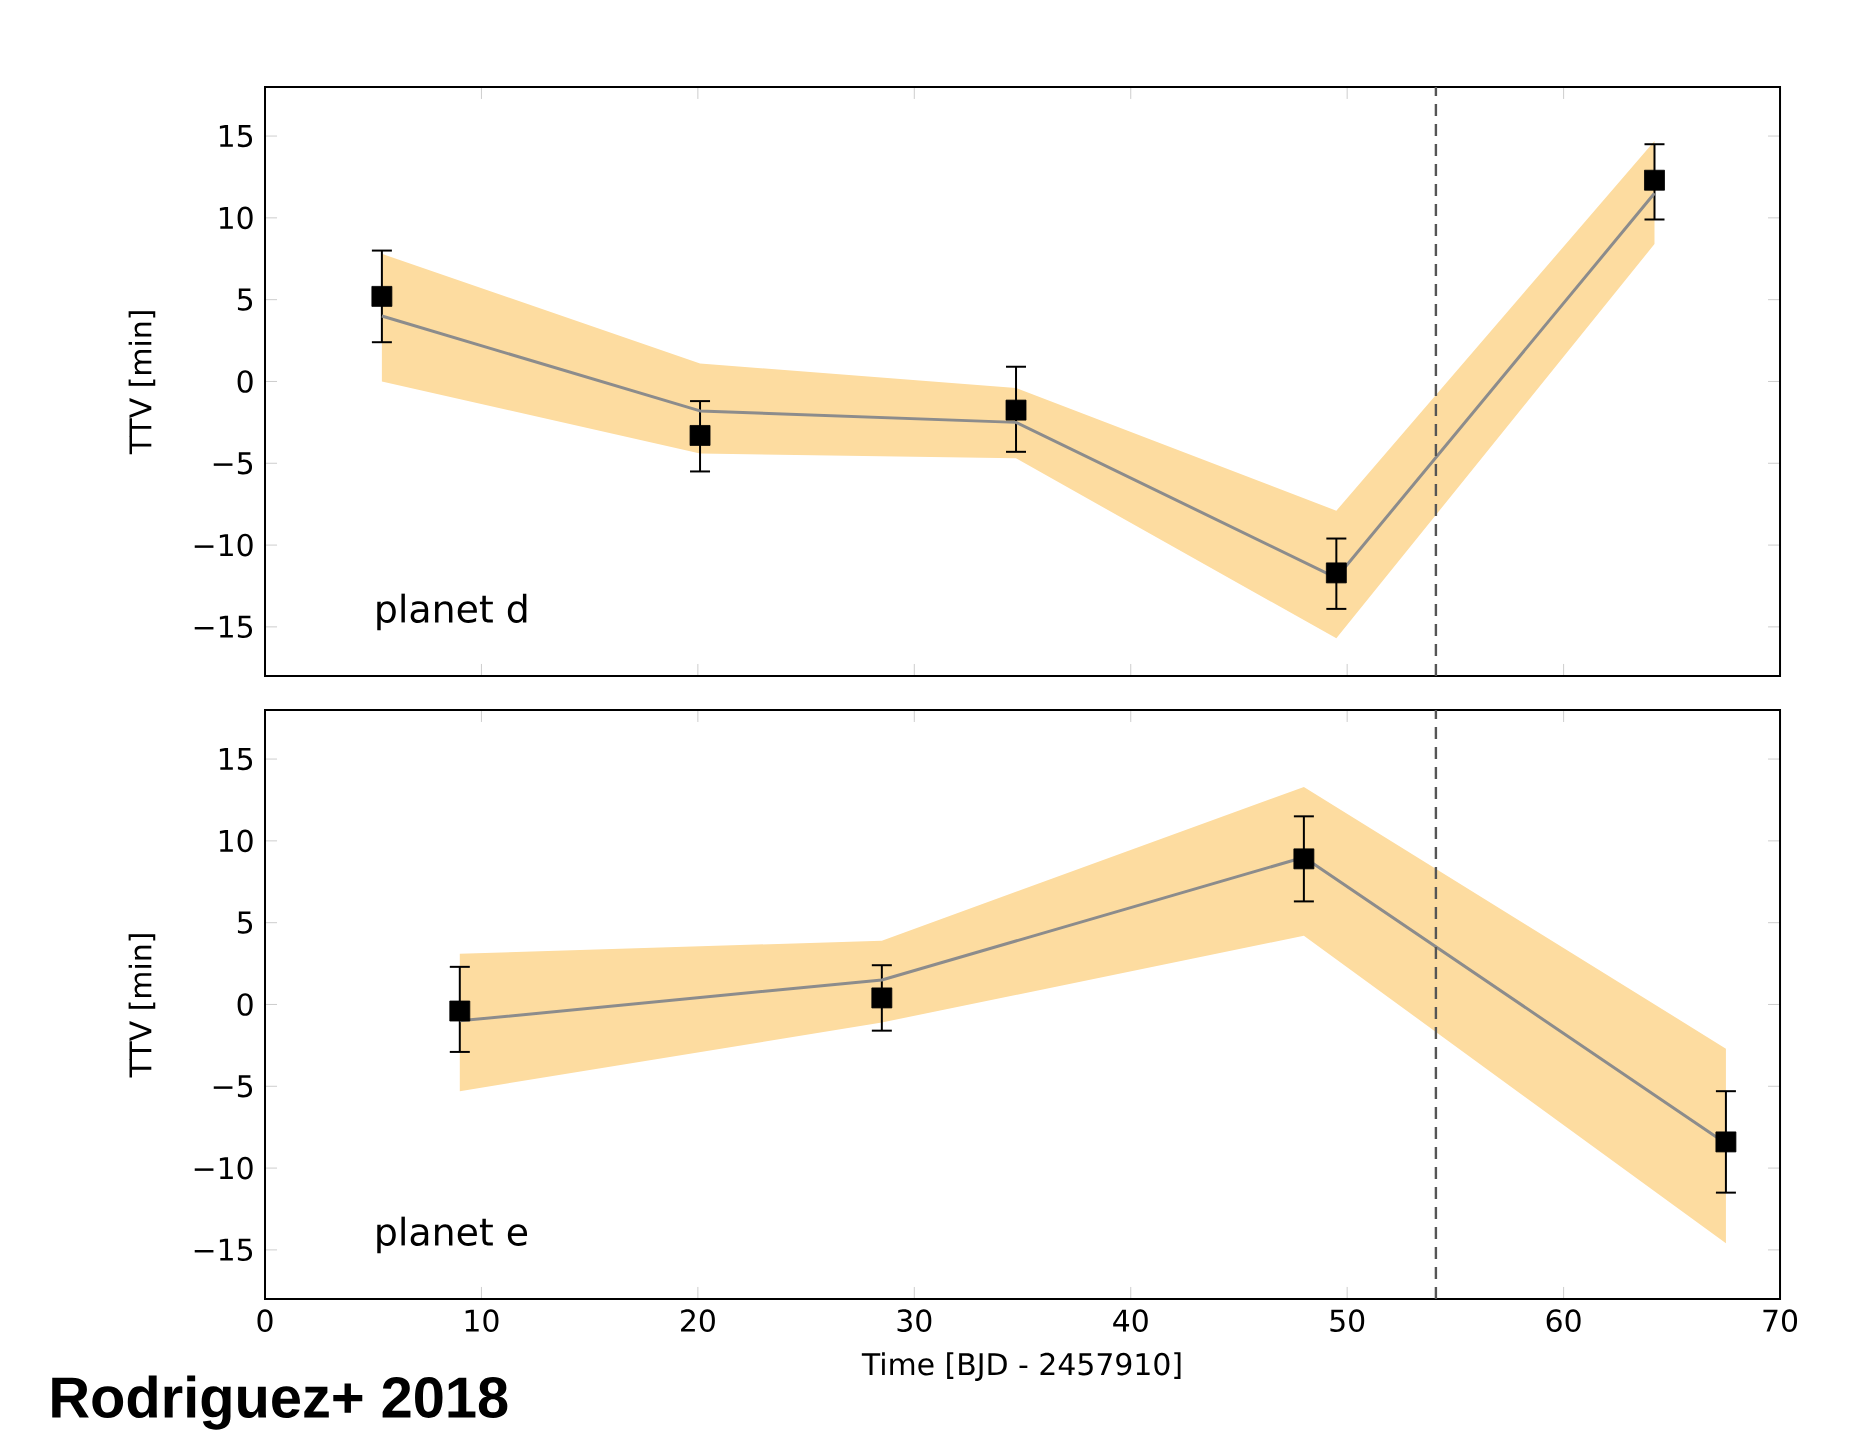  Describe the element at coordinates (1780, 1320) in the screenshot. I see `x-tick-label: 70` at that location.